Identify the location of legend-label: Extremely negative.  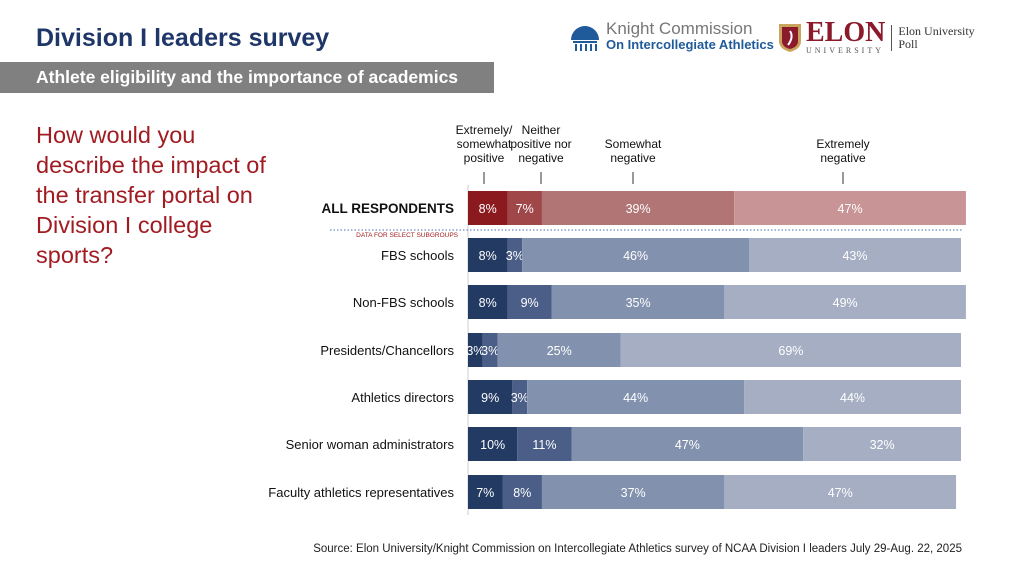
(843, 160).